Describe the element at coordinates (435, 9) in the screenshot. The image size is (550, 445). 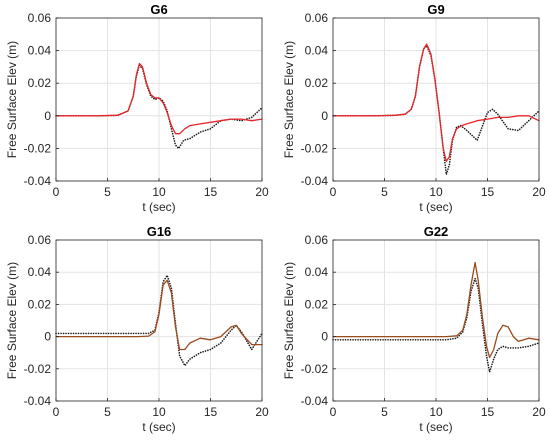
I see `panel-title: G9` at that location.